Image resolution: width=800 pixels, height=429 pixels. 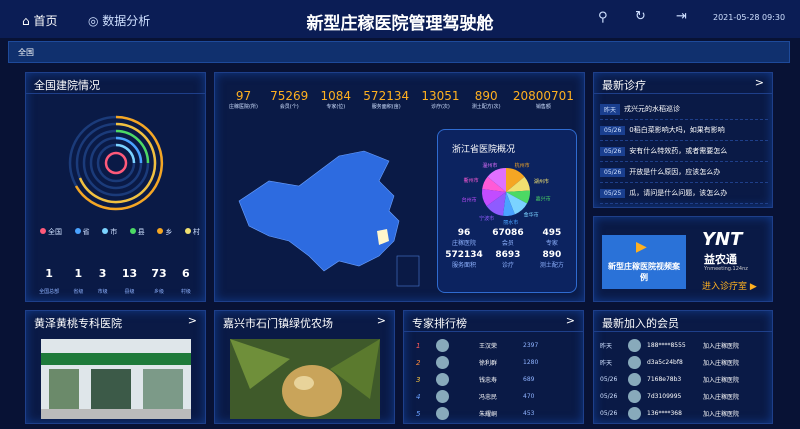 What do you see at coordinates (463, 265) in the screenshot?
I see `zj-stat-label: 服务面积` at bounding box center [463, 265].